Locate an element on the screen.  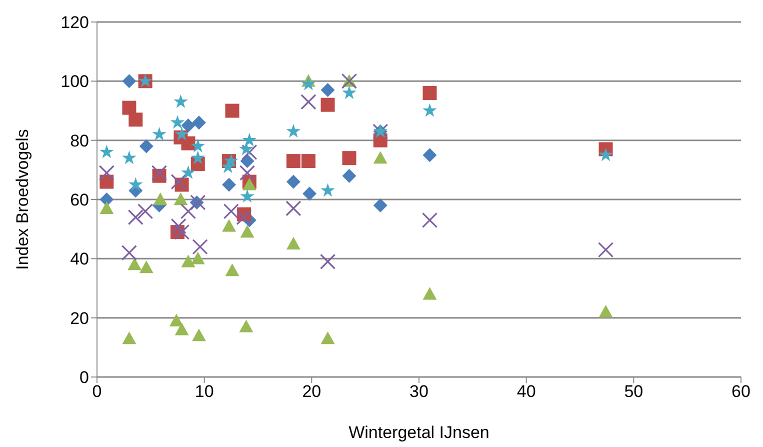
y-tick-label: 20 is located at coordinates (79, 318).